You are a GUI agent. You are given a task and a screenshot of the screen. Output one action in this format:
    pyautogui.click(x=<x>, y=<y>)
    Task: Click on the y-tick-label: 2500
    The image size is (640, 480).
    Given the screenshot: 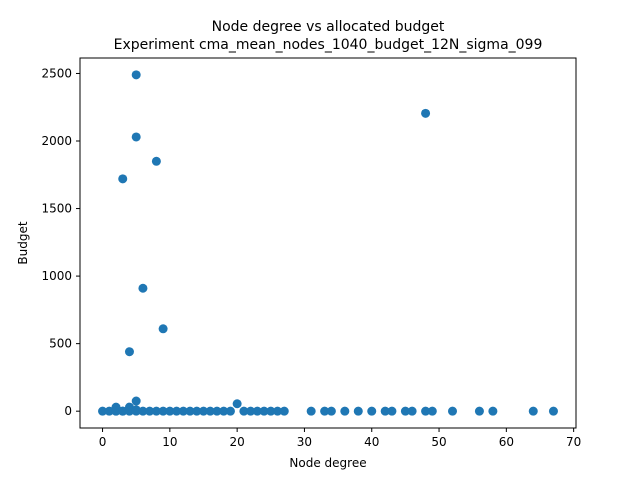 What is the action you would take?
    pyautogui.click(x=56, y=73)
    